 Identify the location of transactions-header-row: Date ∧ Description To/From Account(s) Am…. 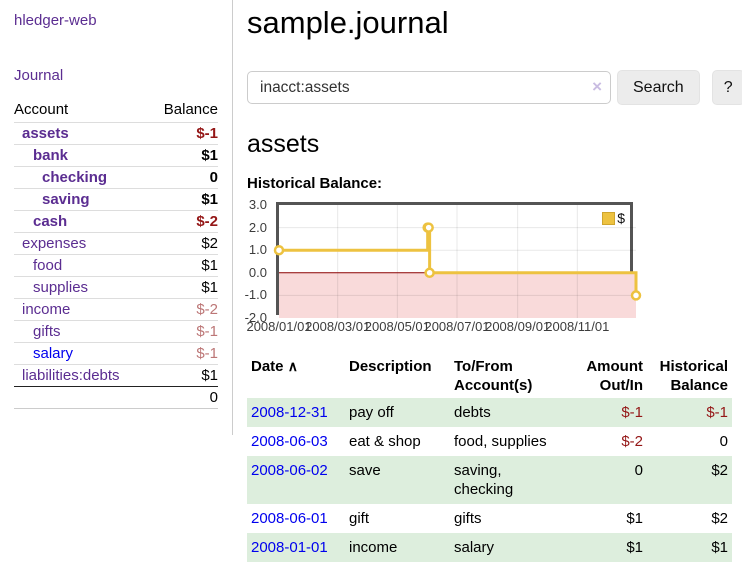
(489, 376).